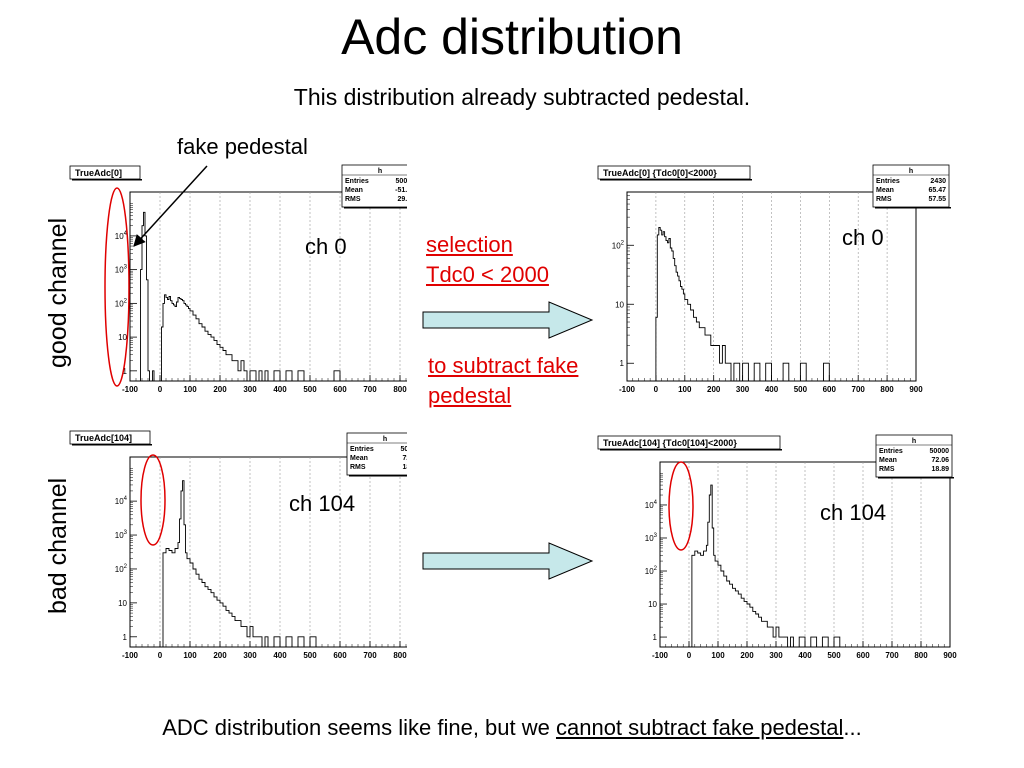 The image size is (1024, 768). I want to click on peak-ellipse-ch104-left, so click(153, 500).